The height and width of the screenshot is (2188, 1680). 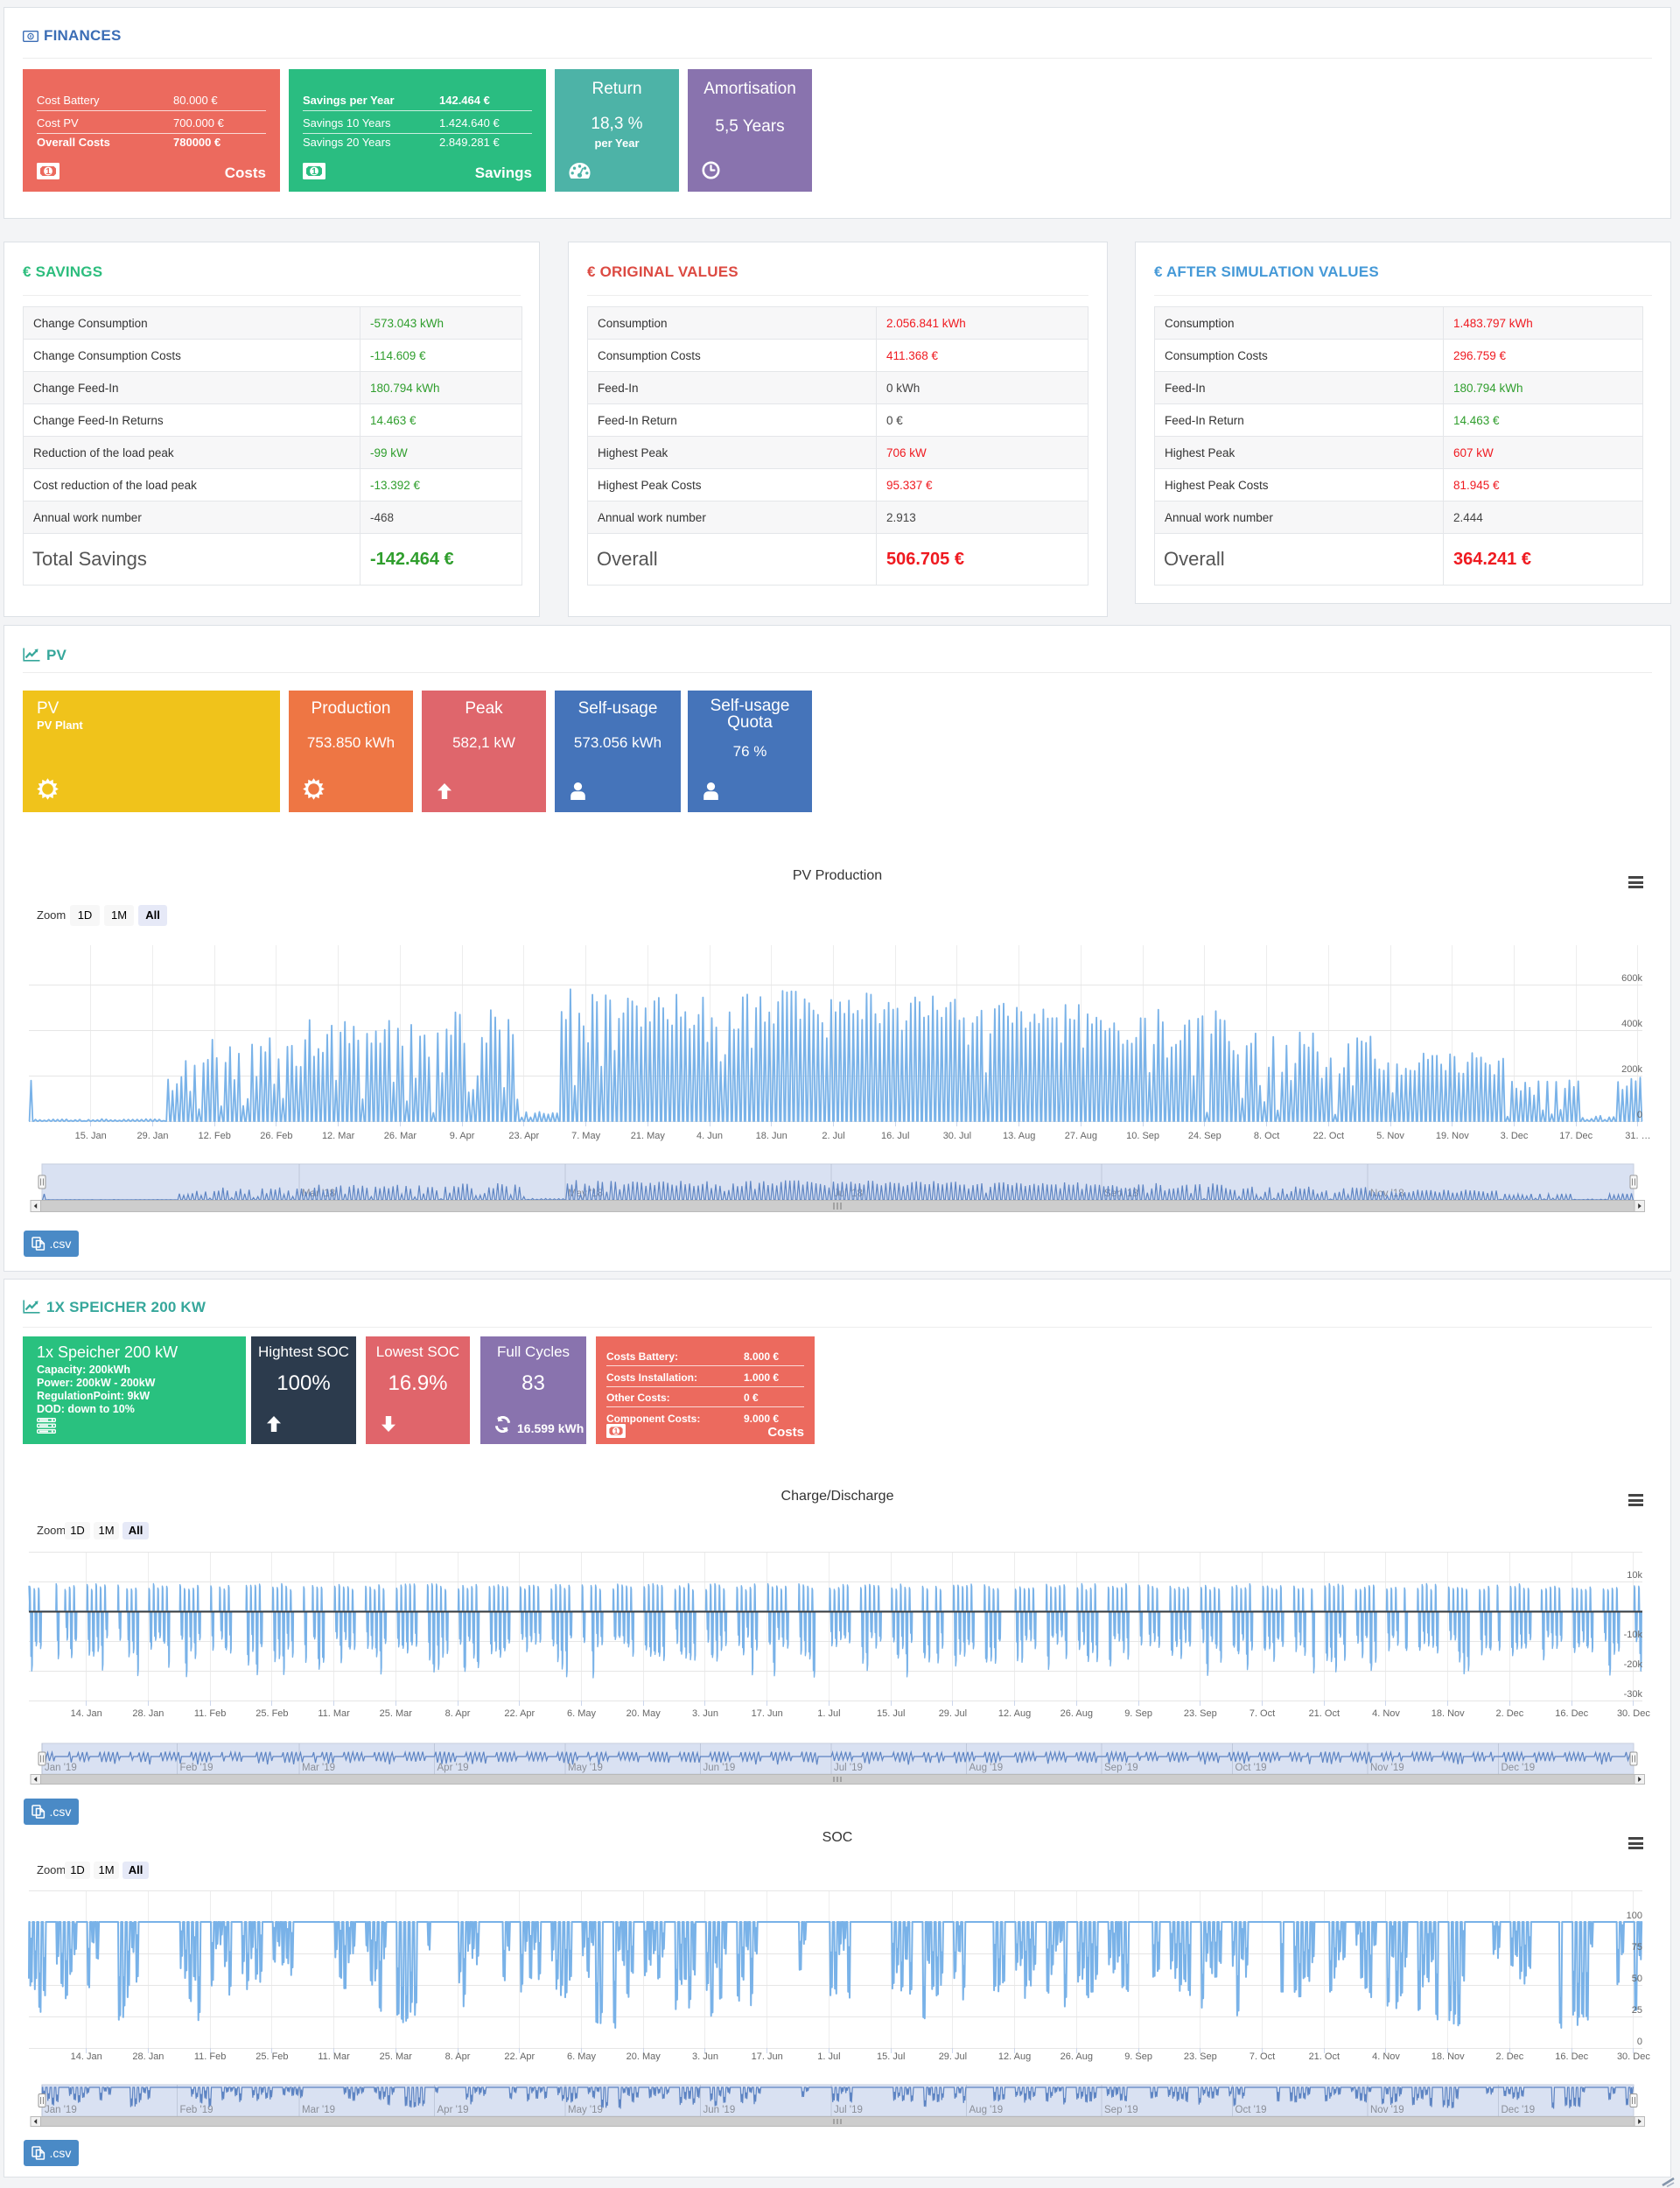 What do you see at coordinates (833, 1136) in the screenshot?
I see `svg-text: 2. Jul` at bounding box center [833, 1136].